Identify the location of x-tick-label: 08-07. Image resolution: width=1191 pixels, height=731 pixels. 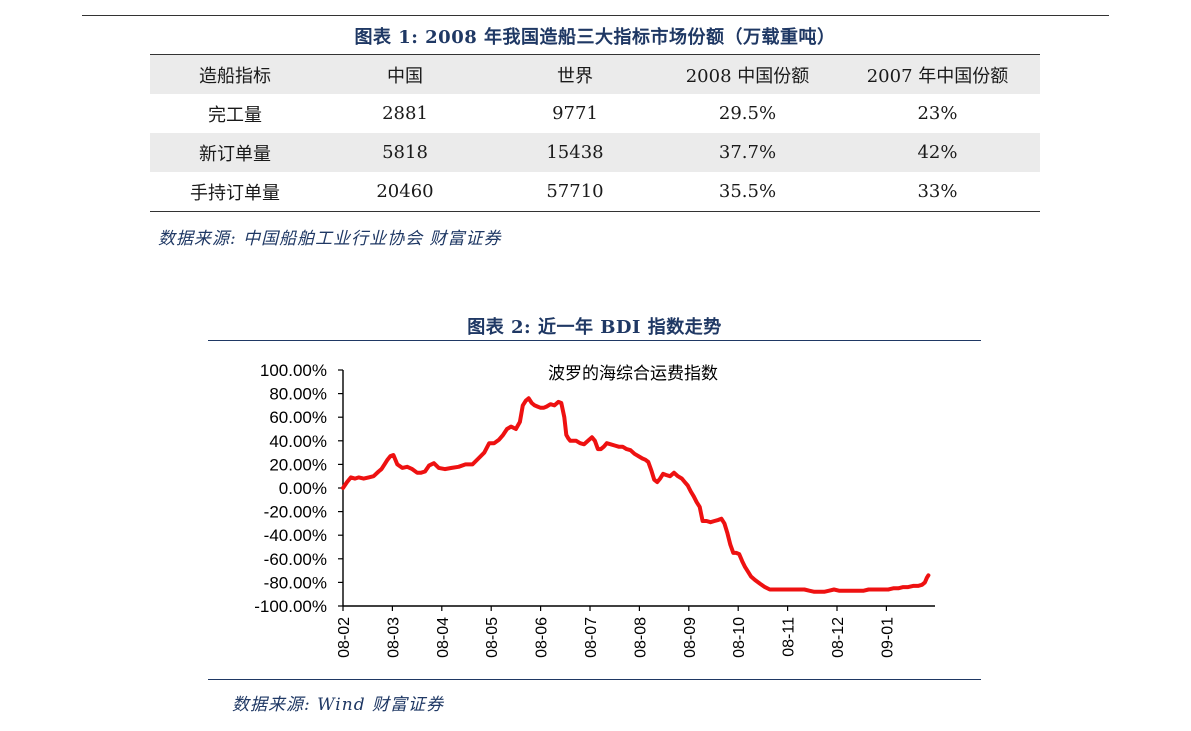
(591, 637).